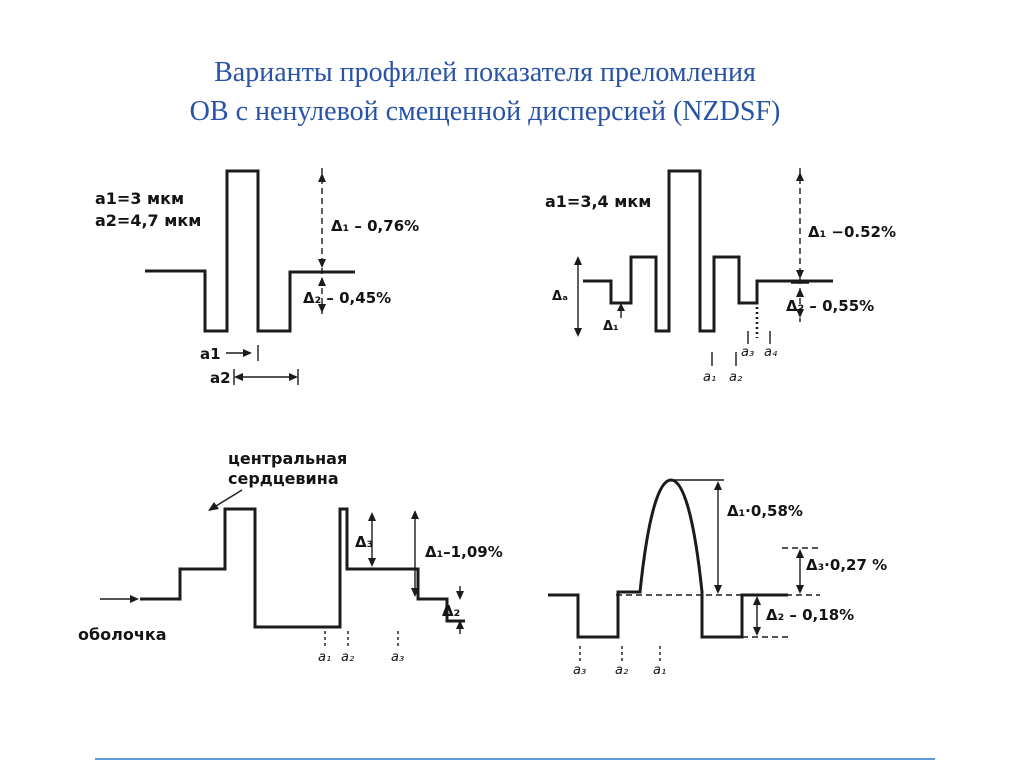  What do you see at coordinates (287, 458) in the screenshot?
I see `core-label-line1: центральная` at bounding box center [287, 458].